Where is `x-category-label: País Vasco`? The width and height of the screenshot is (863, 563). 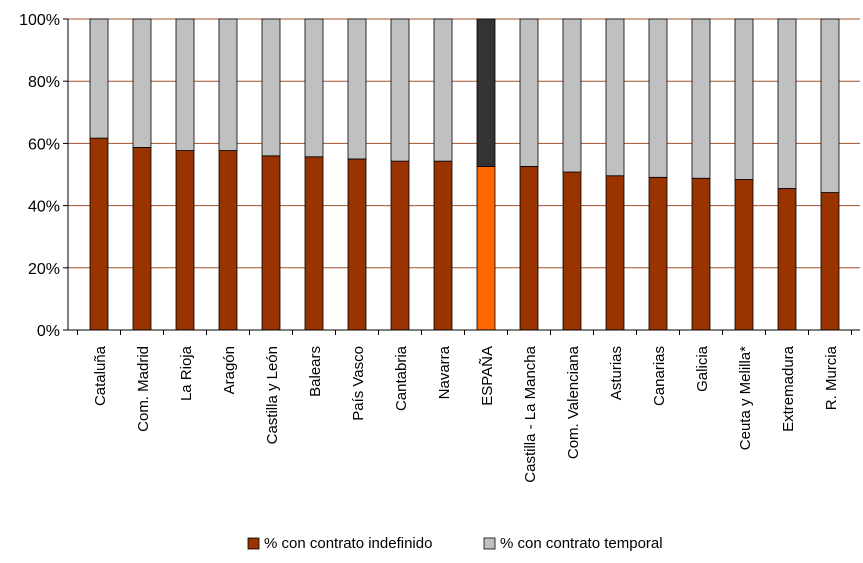 x-category-label: País Vasco is located at coordinates (358, 383).